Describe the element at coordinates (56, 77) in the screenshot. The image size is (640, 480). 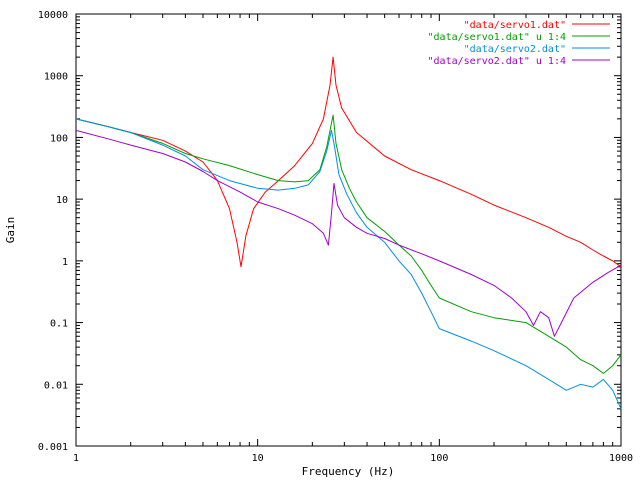
I see `y-tick-label: 1000` at that location.